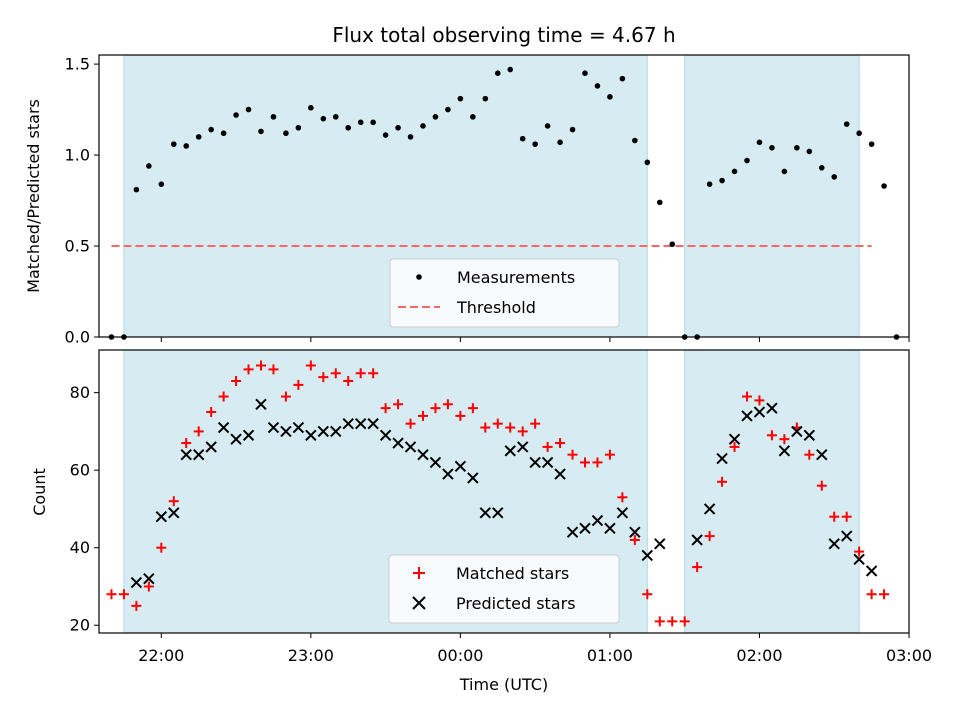  Describe the element at coordinates (772, 491) in the screenshot. I see `observing-interval-shade` at that location.